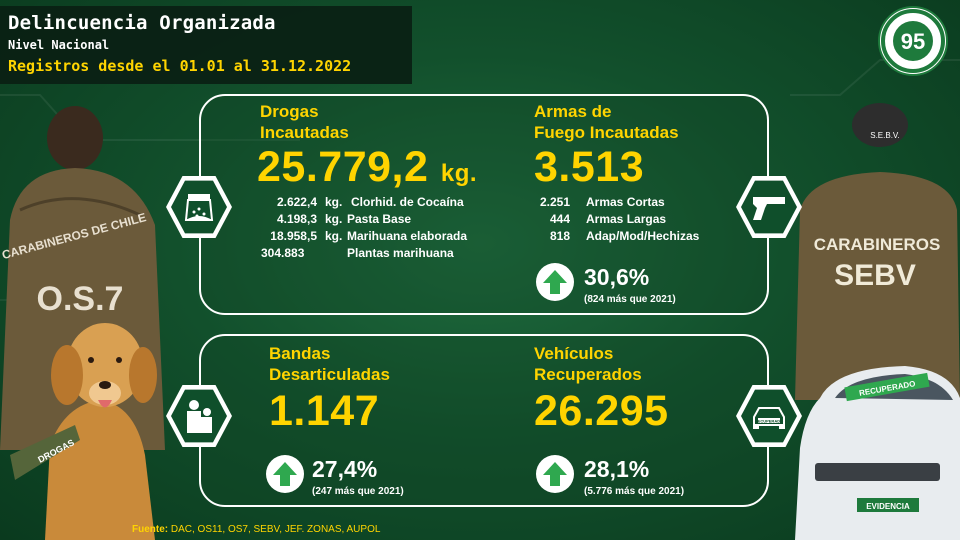  I want to click on car-icon-tag: RECUPERADO, so click(769, 421).